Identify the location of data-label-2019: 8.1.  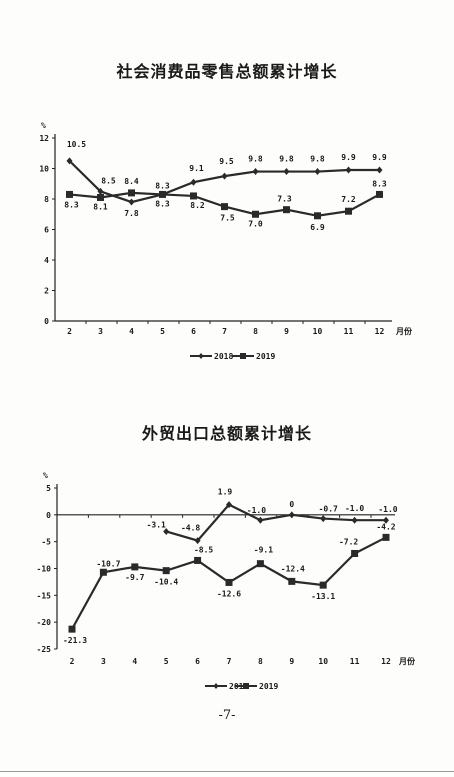
(100, 206).